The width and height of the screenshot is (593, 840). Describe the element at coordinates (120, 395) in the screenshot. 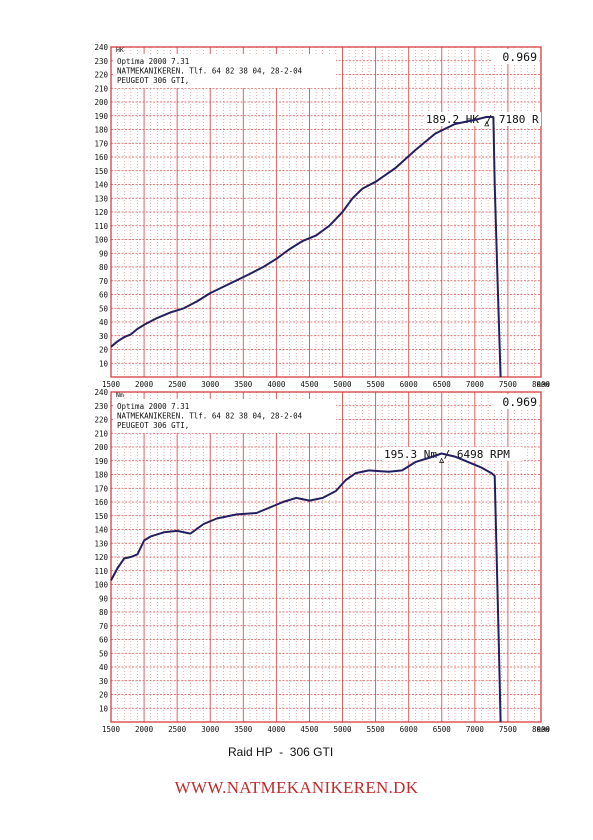

I see `y-unit-label: Nm` at that location.